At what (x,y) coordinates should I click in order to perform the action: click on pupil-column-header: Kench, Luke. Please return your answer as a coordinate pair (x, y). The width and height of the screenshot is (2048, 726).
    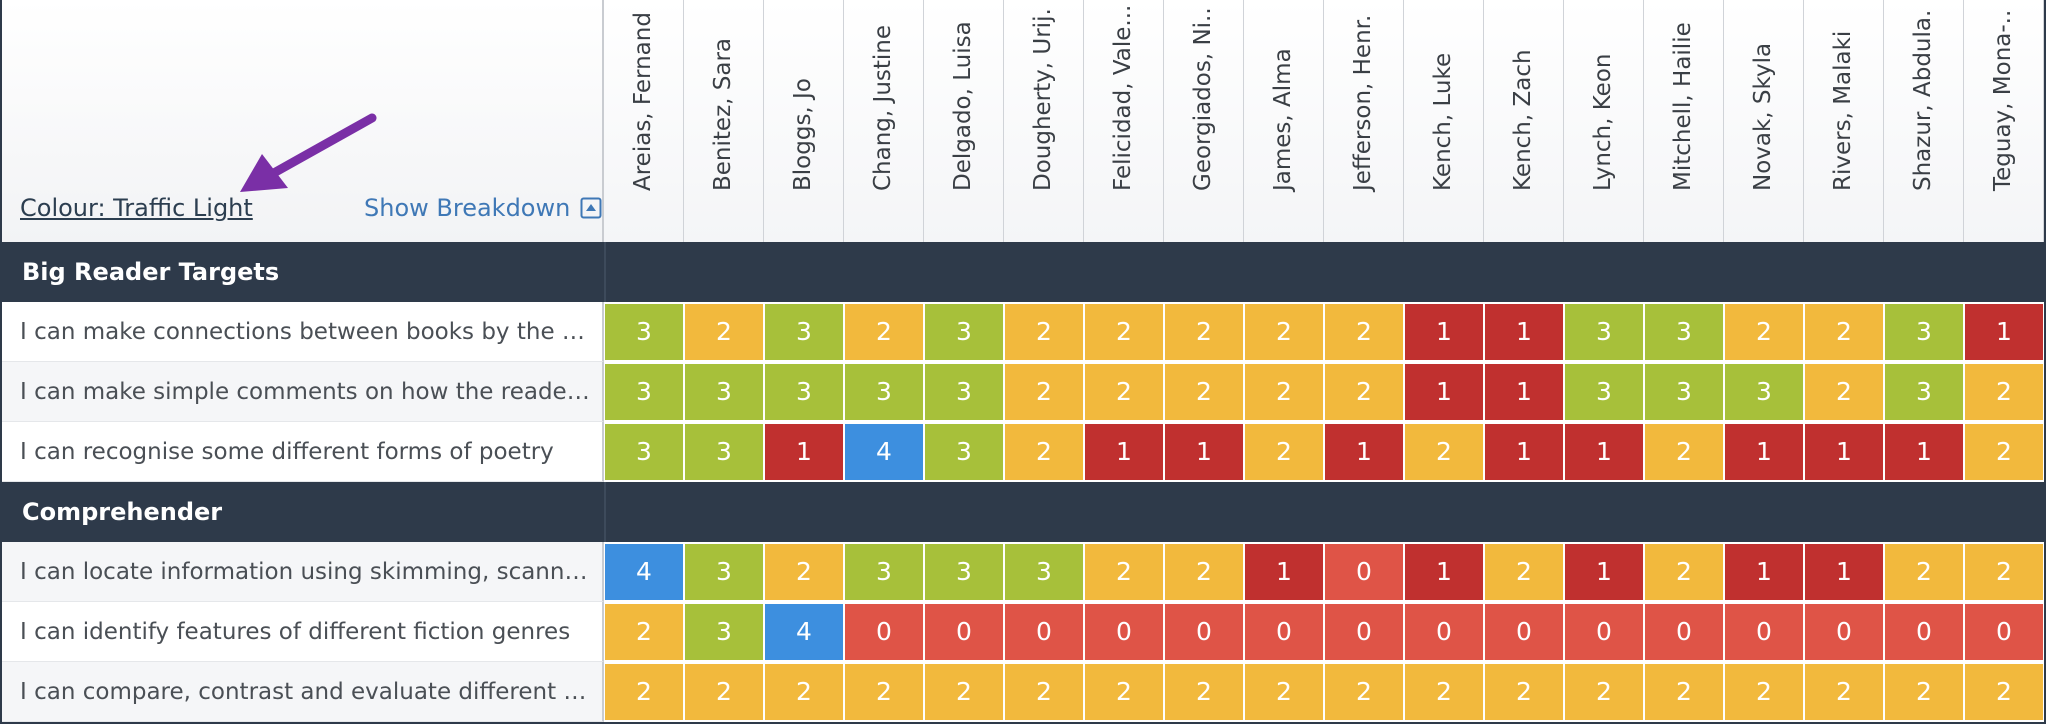
    Looking at the image, I should click on (1444, 121).